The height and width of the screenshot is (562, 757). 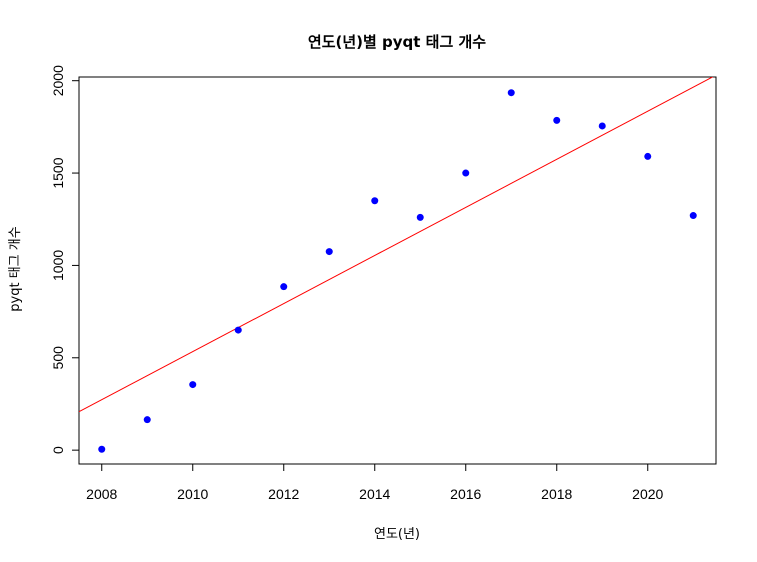 I want to click on y-tick-label: 1500, so click(x=58, y=172).